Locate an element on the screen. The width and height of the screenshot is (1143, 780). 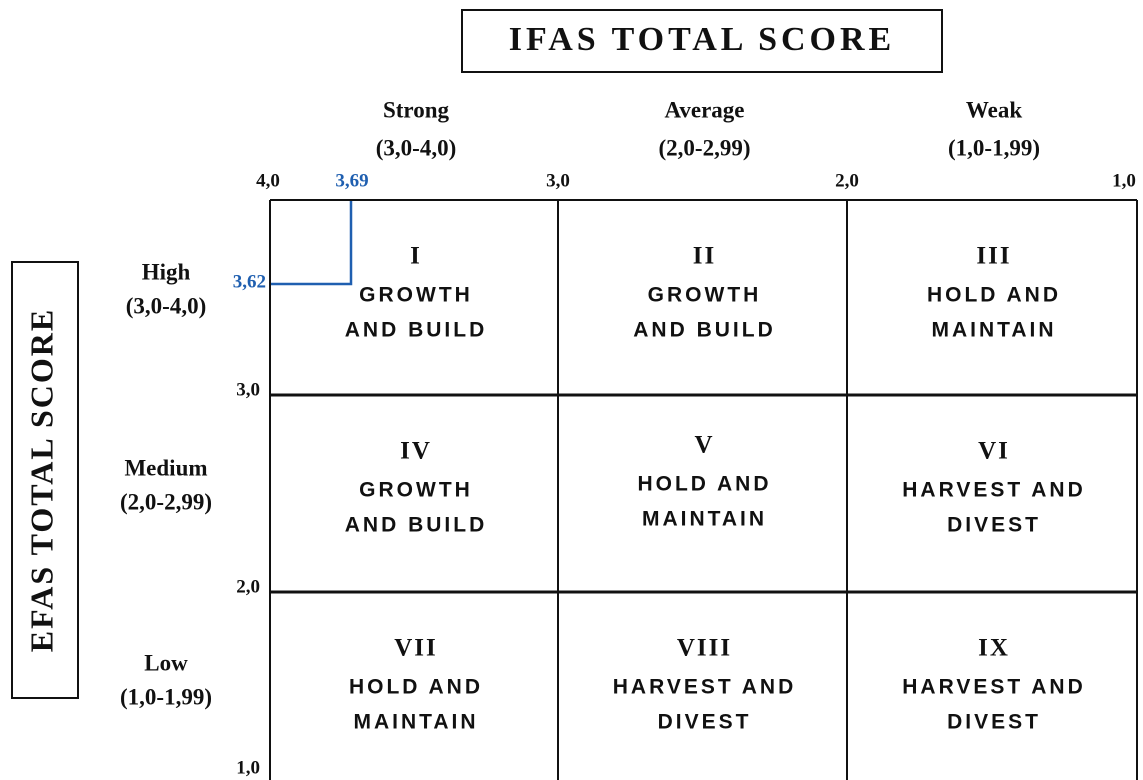
cell-numeral: II is located at coordinates (704, 256).